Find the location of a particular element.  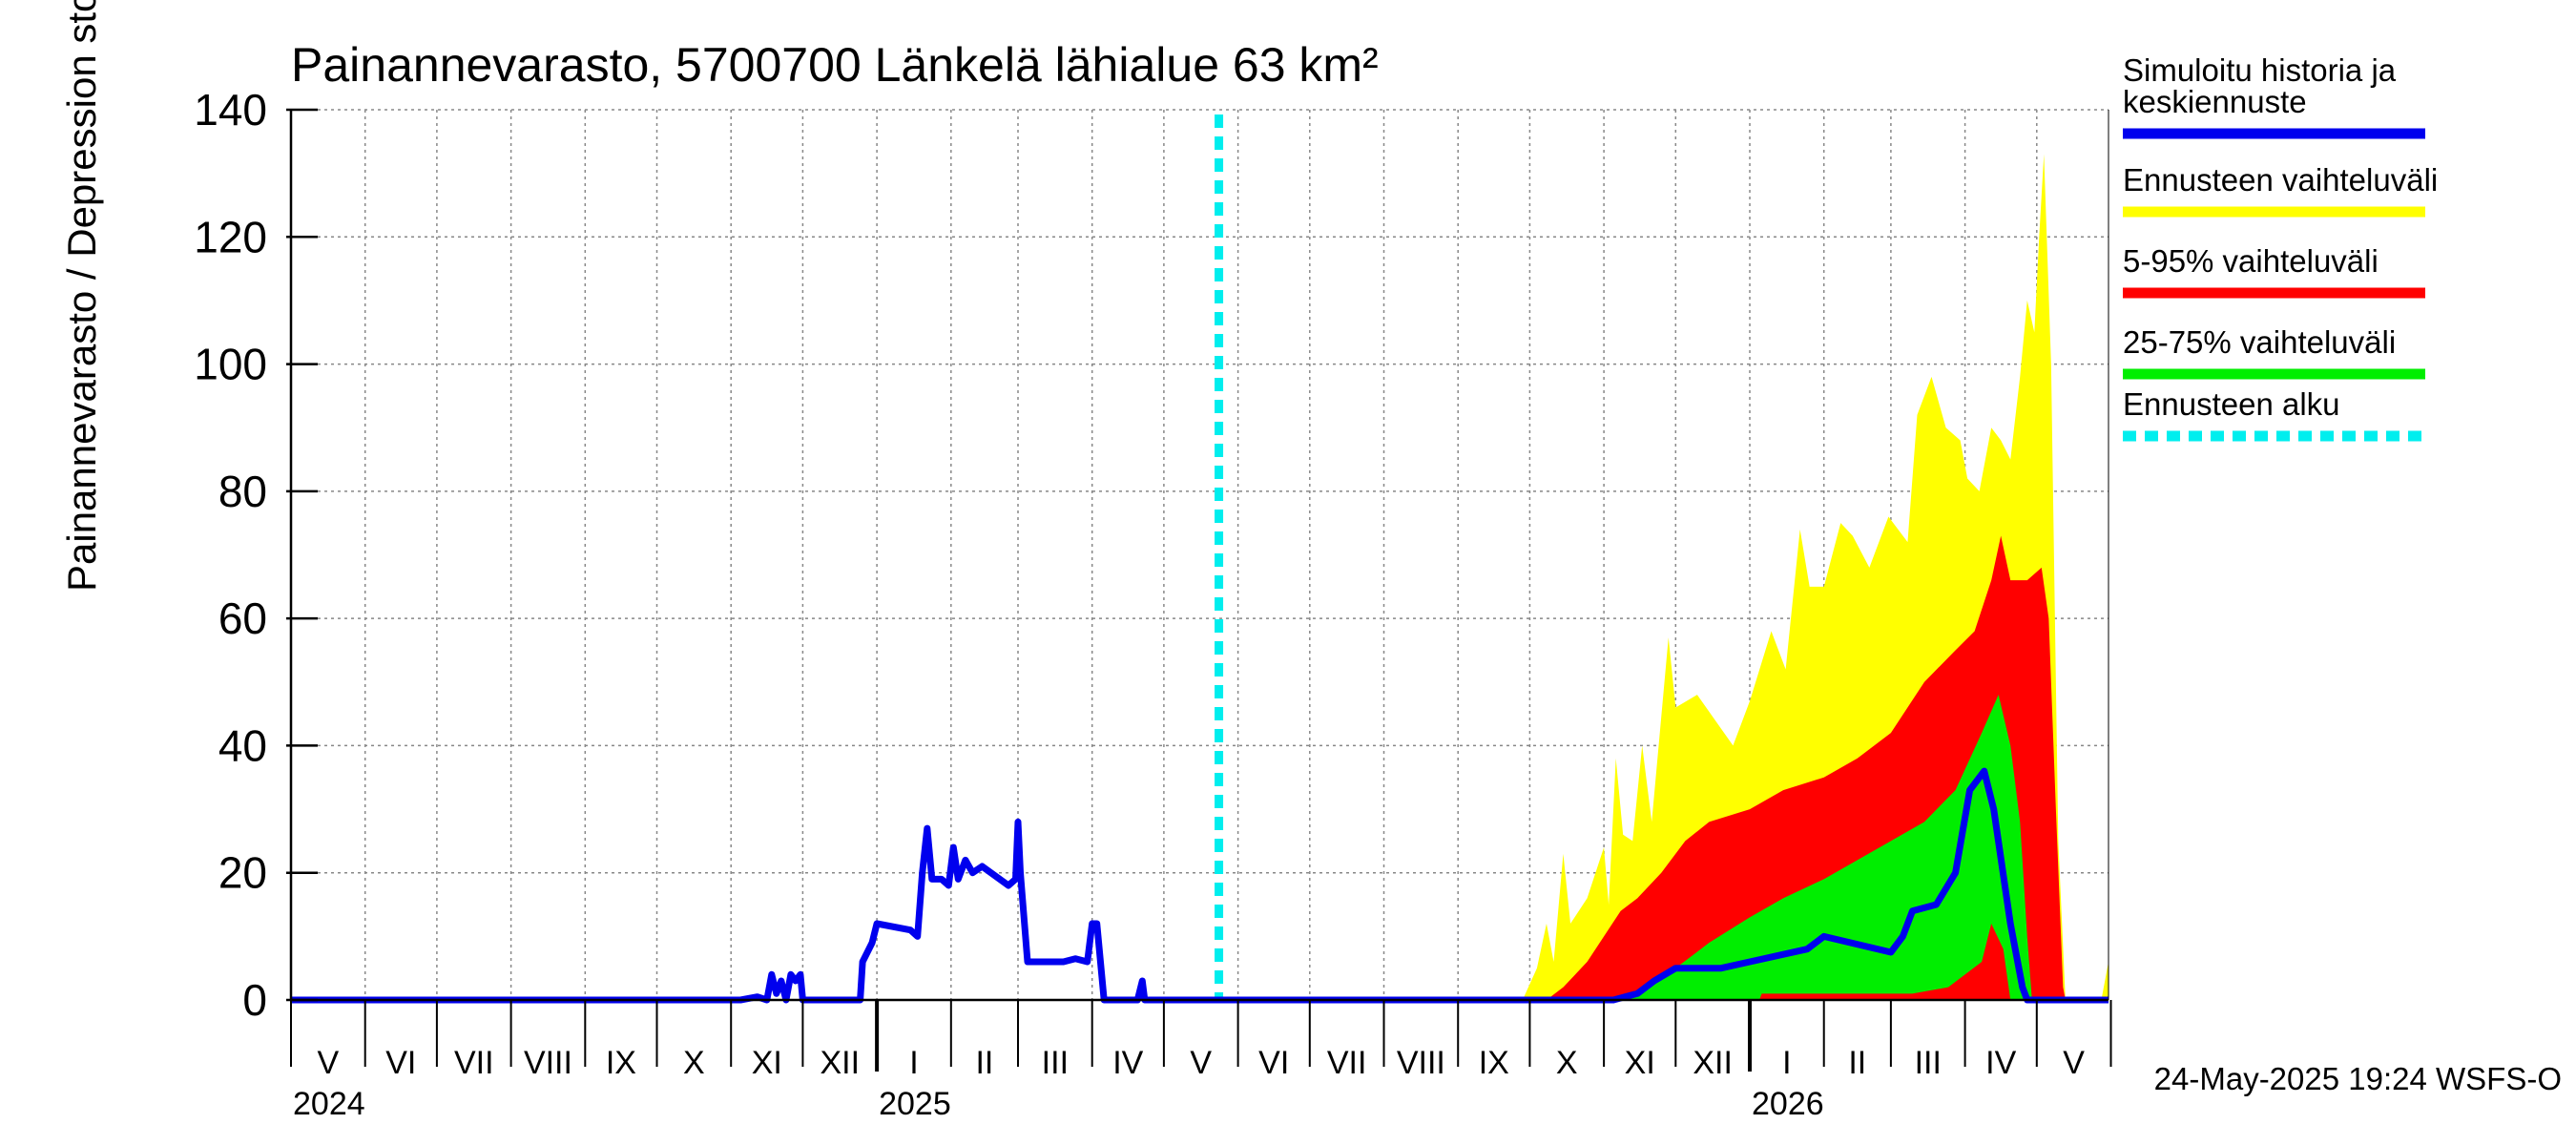

legend-entry: 5-95% vaihteluväli is located at coordinates (2274, 271).